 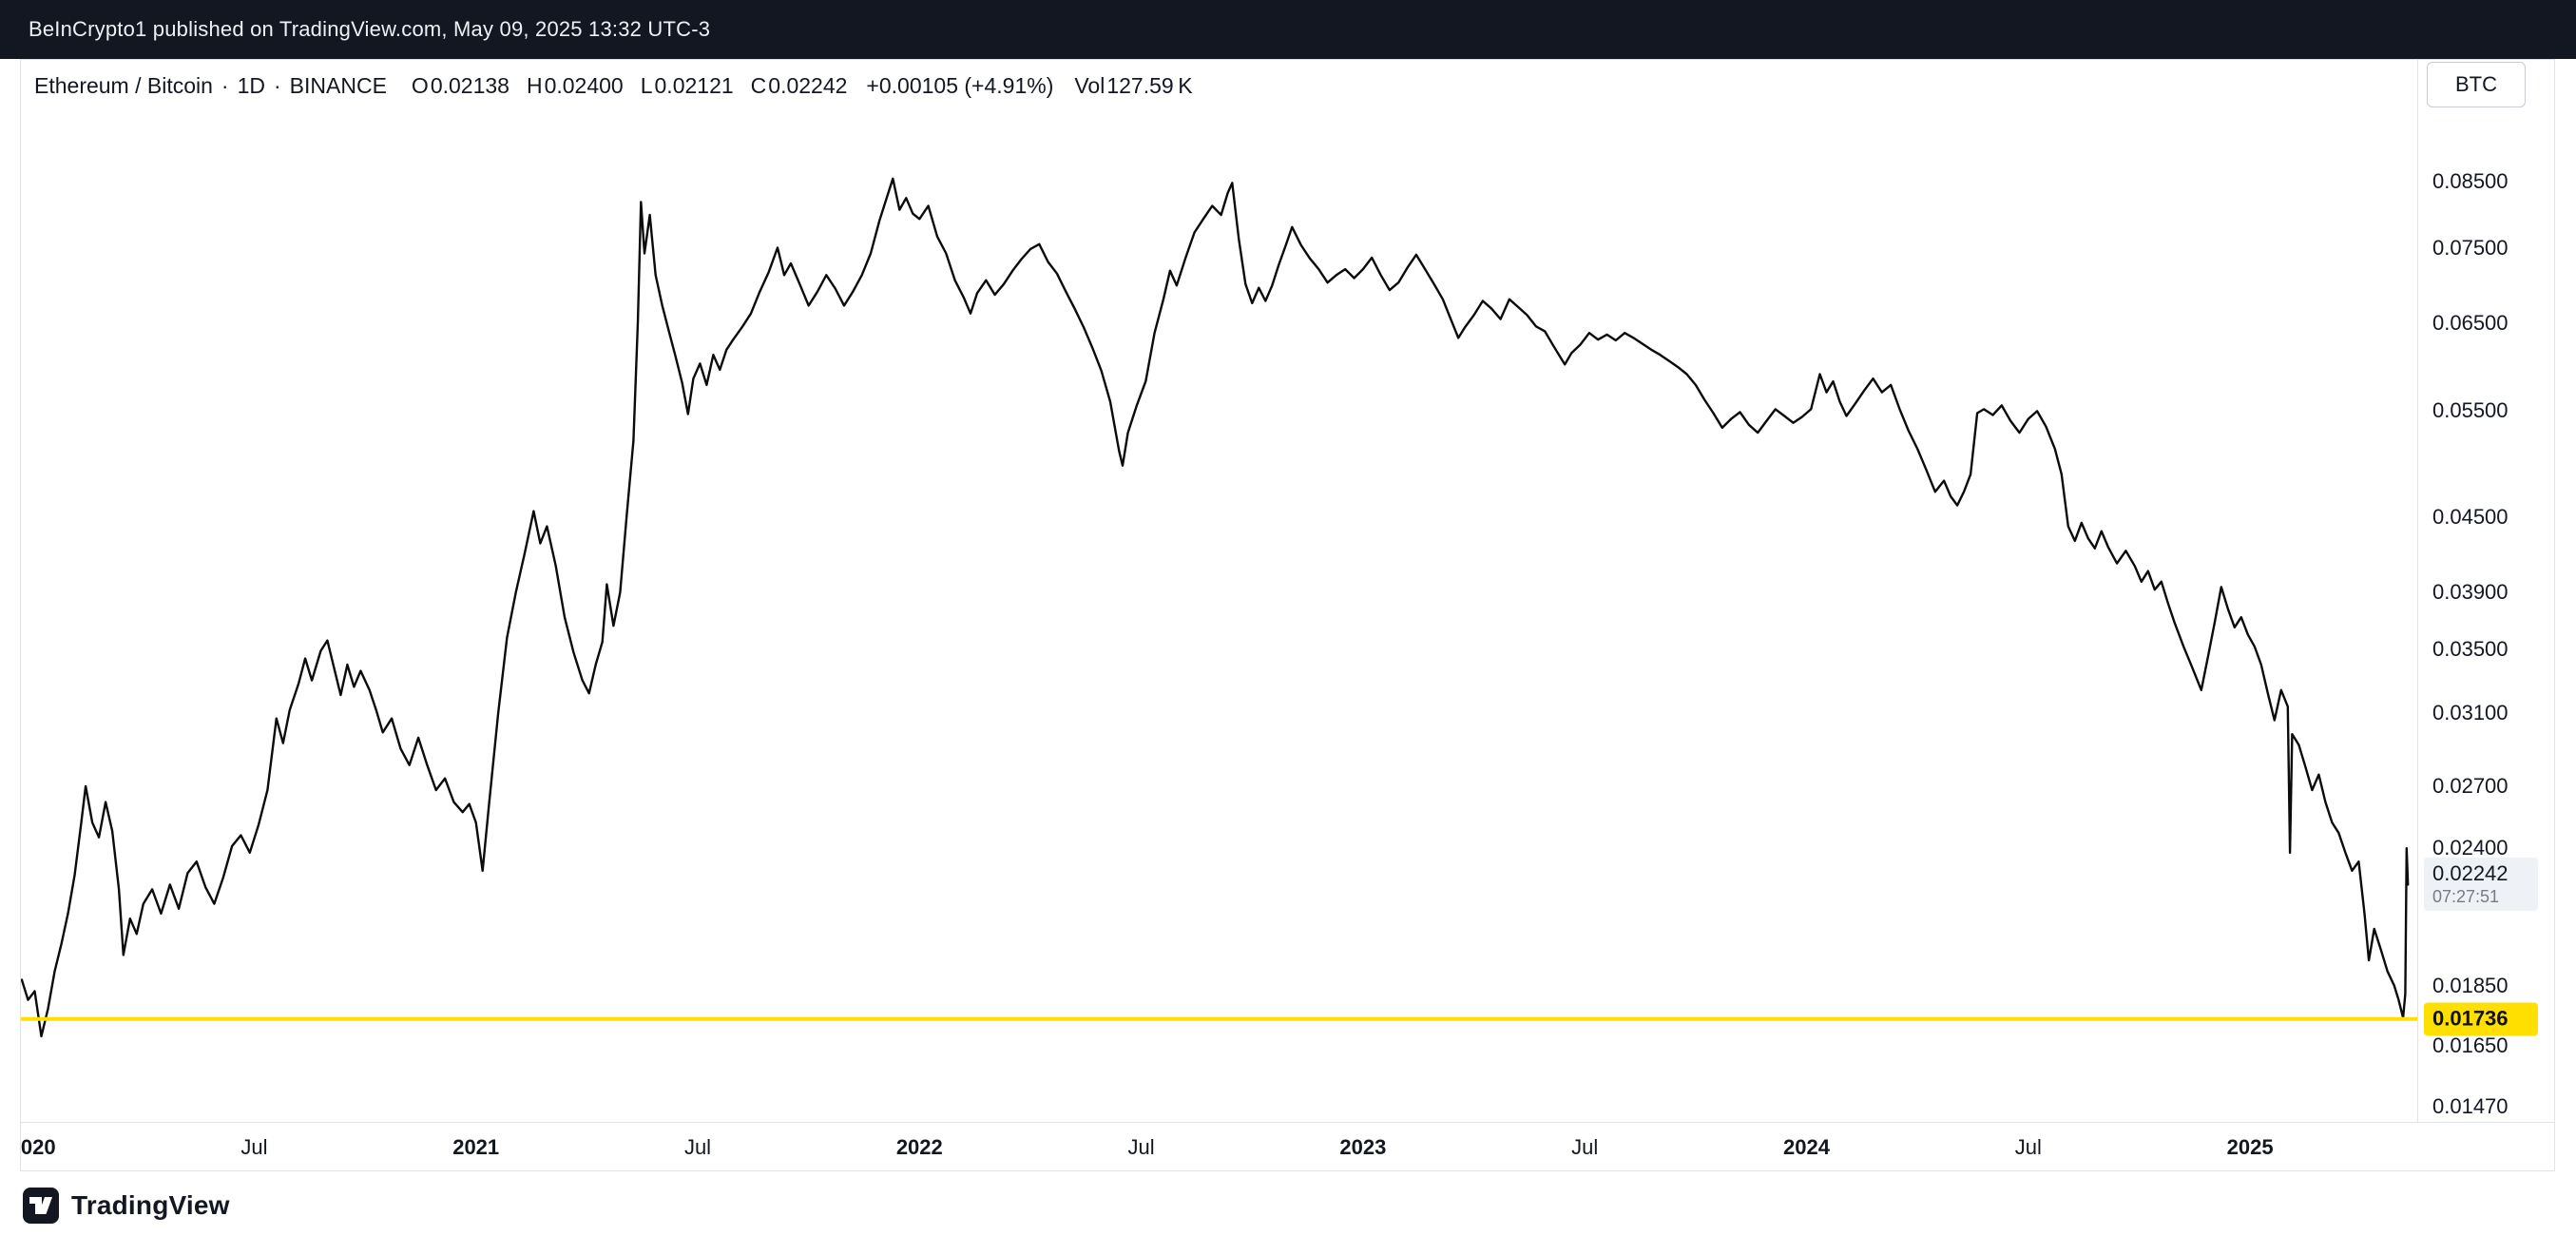 What do you see at coordinates (2470, 411) in the screenshot?
I see `price-axis-tick: 0.05500` at bounding box center [2470, 411].